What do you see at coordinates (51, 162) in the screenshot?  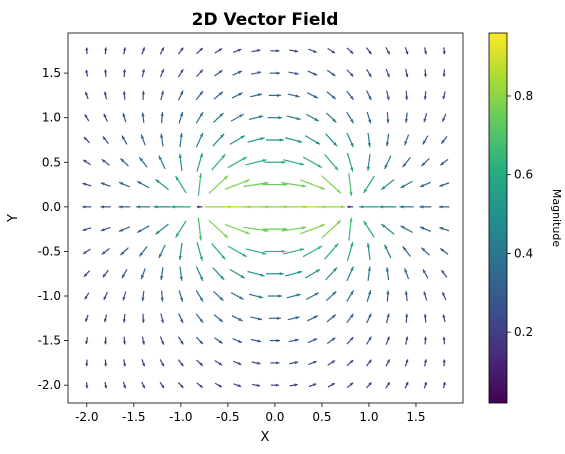 I see `y-tick-label: 0.5` at bounding box center [51, 162].